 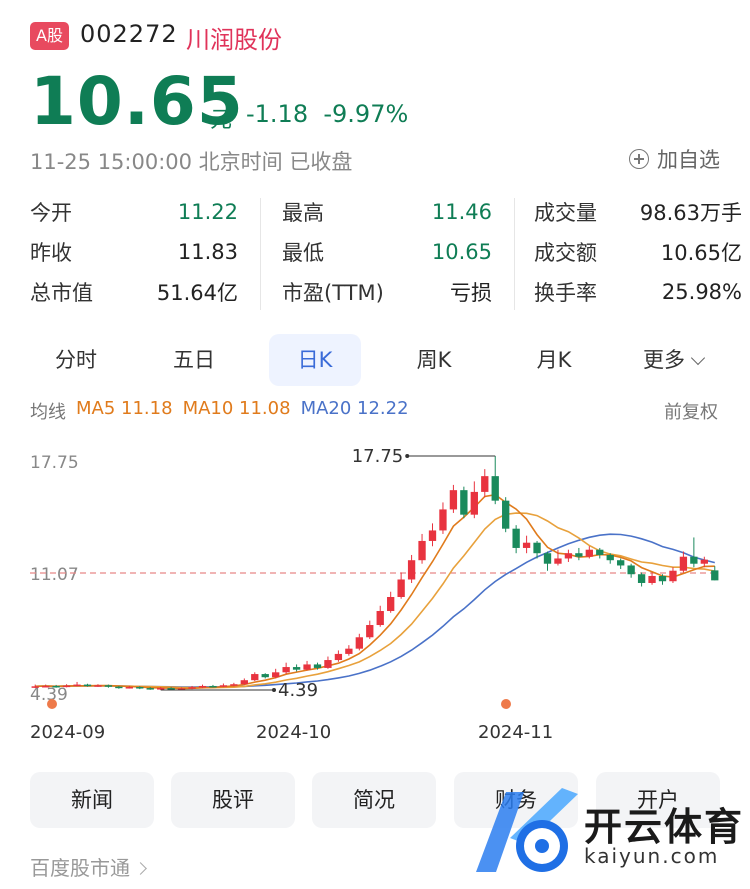 What do you see at coordinates (691, 412) in the screenshot?
I see `adjust-mode: 前复权` at bounding box center [691, 412].